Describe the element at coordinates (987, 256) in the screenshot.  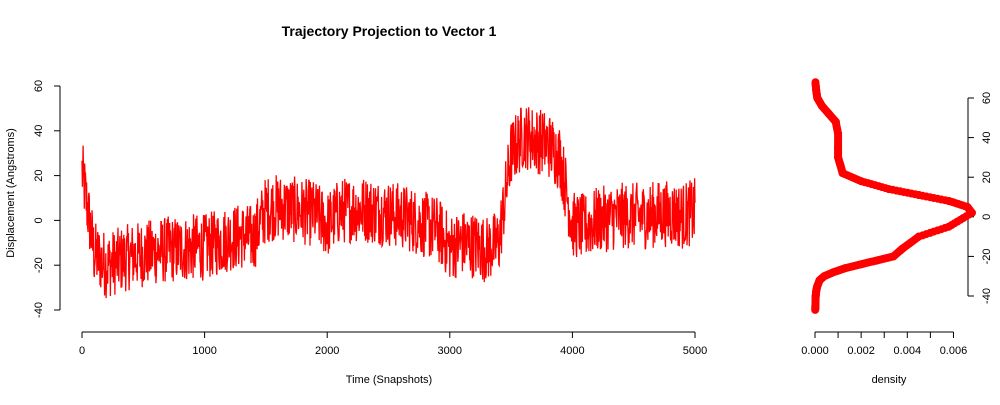
I see `density-y-tick-label: -20` at that location.